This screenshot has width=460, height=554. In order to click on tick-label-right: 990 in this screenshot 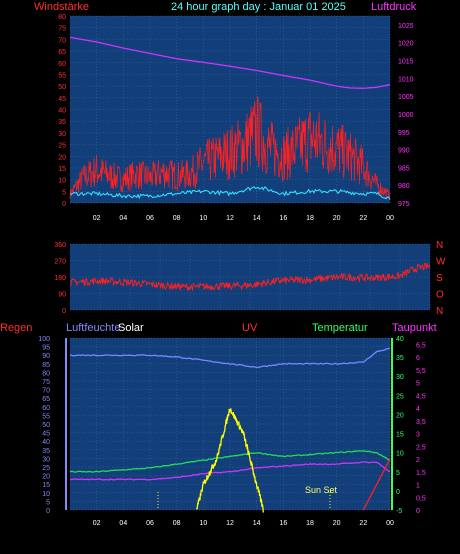, I will do `click(404, 151)`.